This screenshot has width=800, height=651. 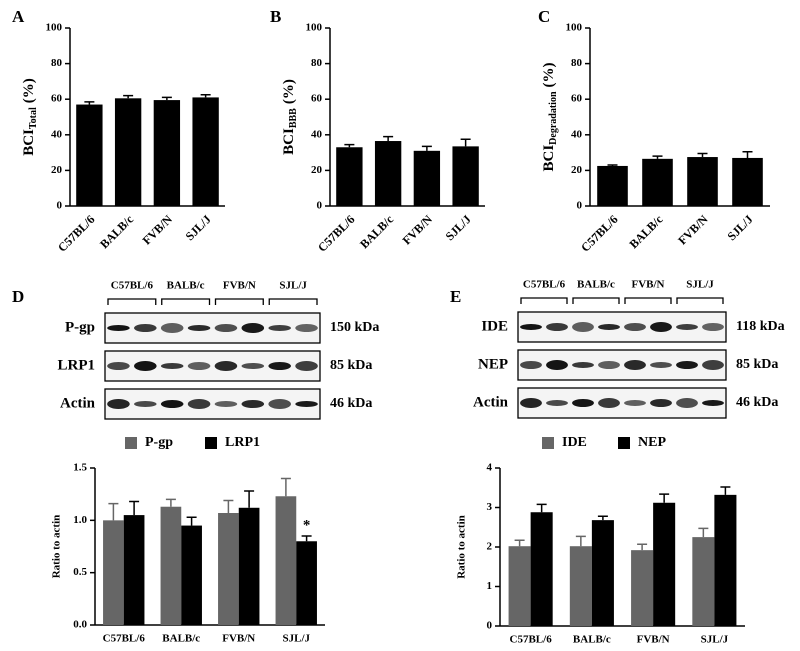 What do you see at coordinates (577, 170) in the screenshot?
I see `y-tick-label: 20` at bounding box center [577, 170].